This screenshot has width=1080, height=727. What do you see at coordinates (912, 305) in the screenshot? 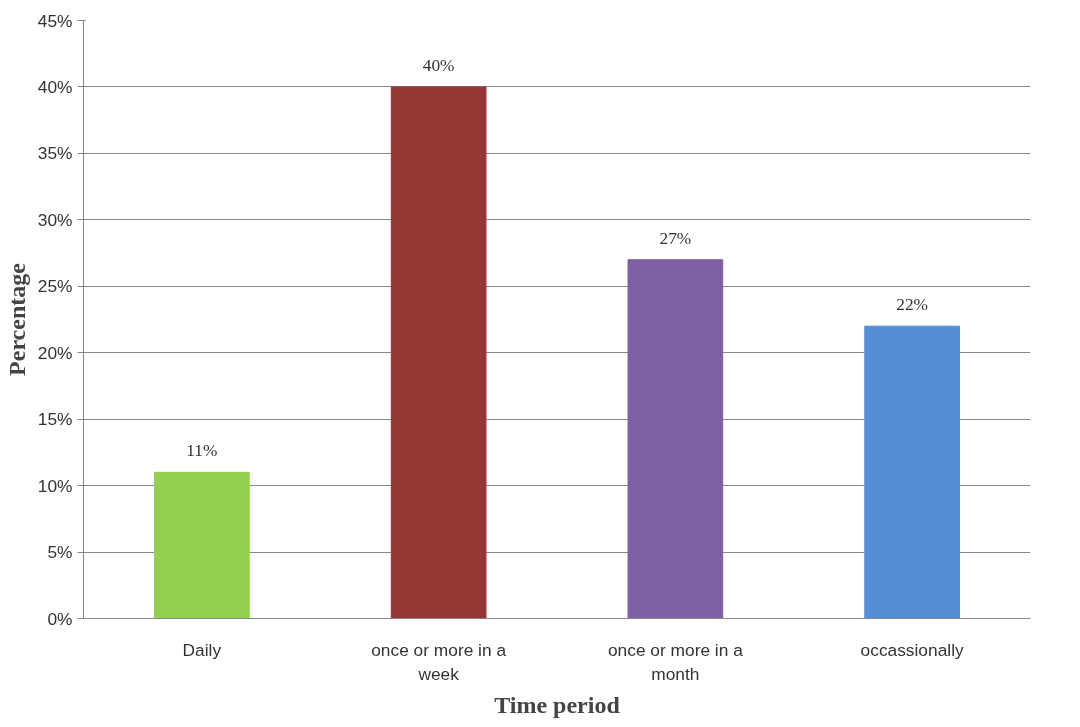
I see `data-label: 22%` at bounding box center [912, 305].